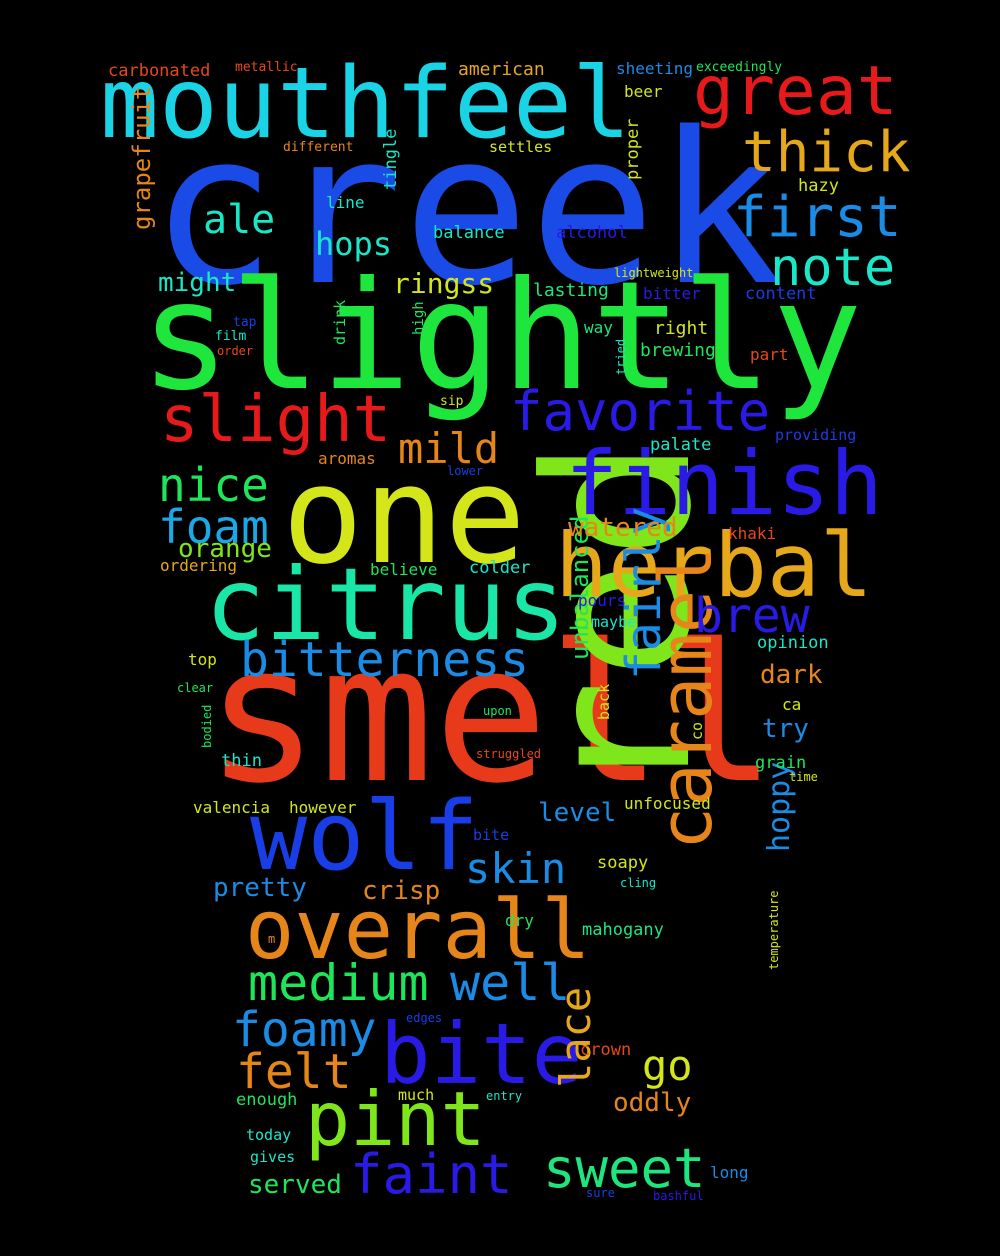 This screenshot has width=1000, height=1256. I want to click on word-pretty: pretty, so click(260, 888).